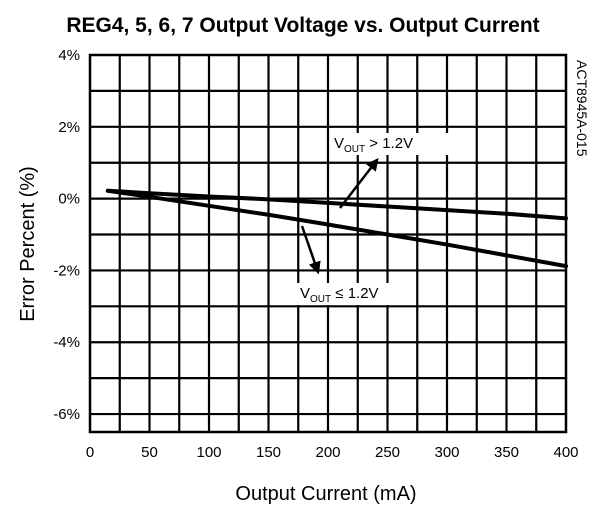  I want to click on x-tick-label: 100, so click(208, 452).